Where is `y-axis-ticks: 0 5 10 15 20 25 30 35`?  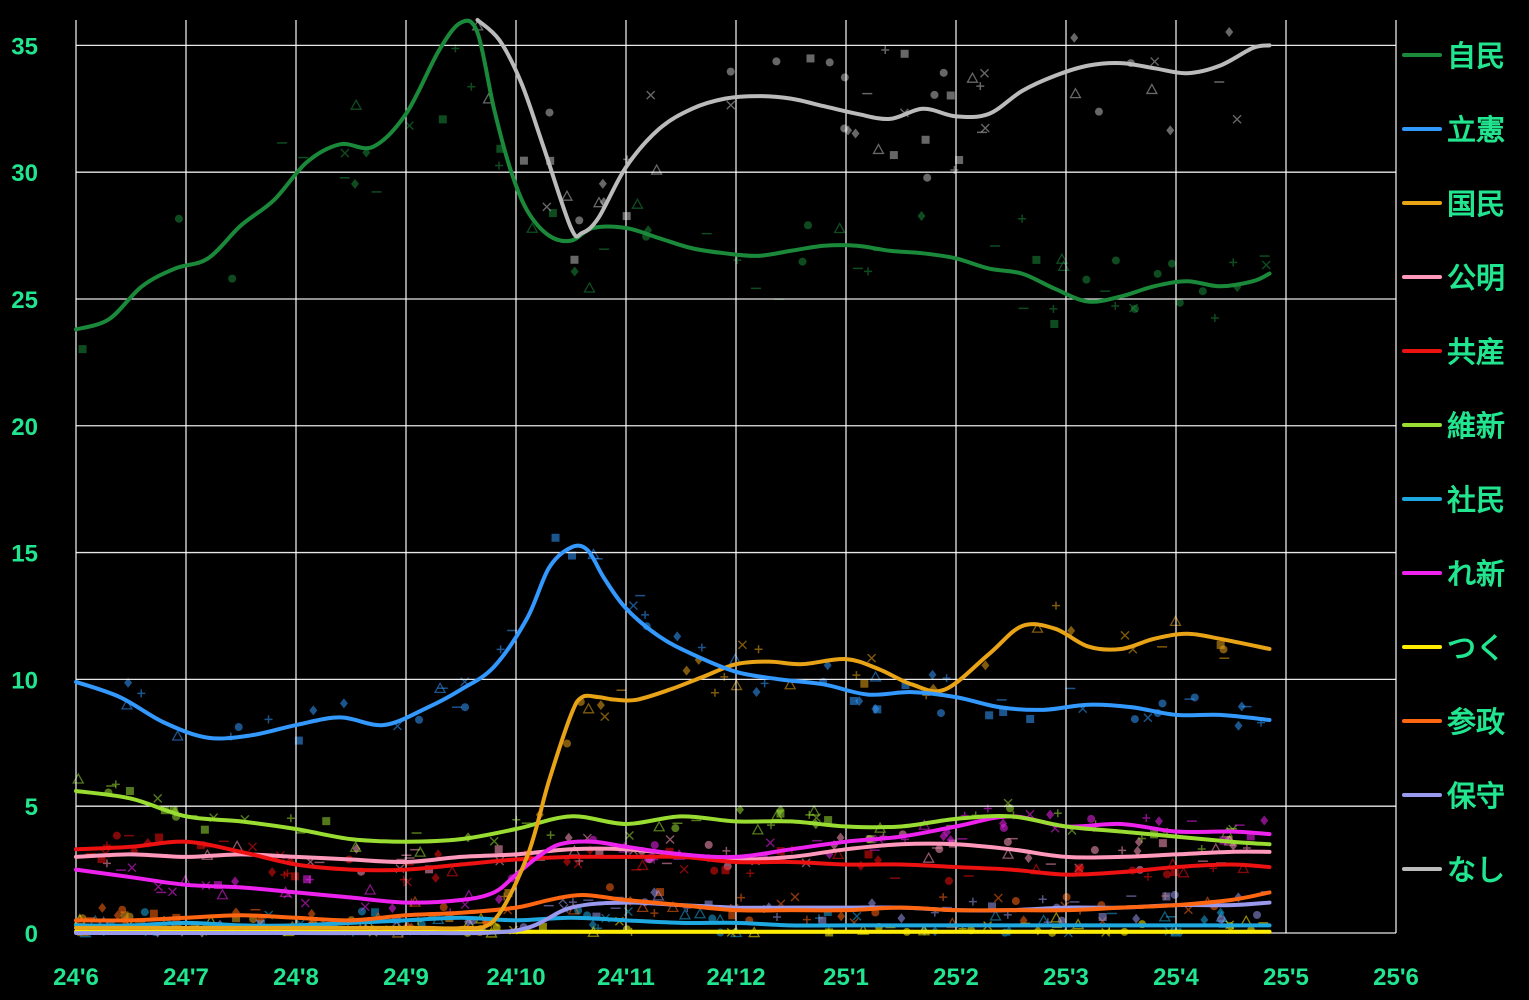 y-axis-ticks: 0 5 10 15 20 25 30 35 is located at coordinates (24, 490).